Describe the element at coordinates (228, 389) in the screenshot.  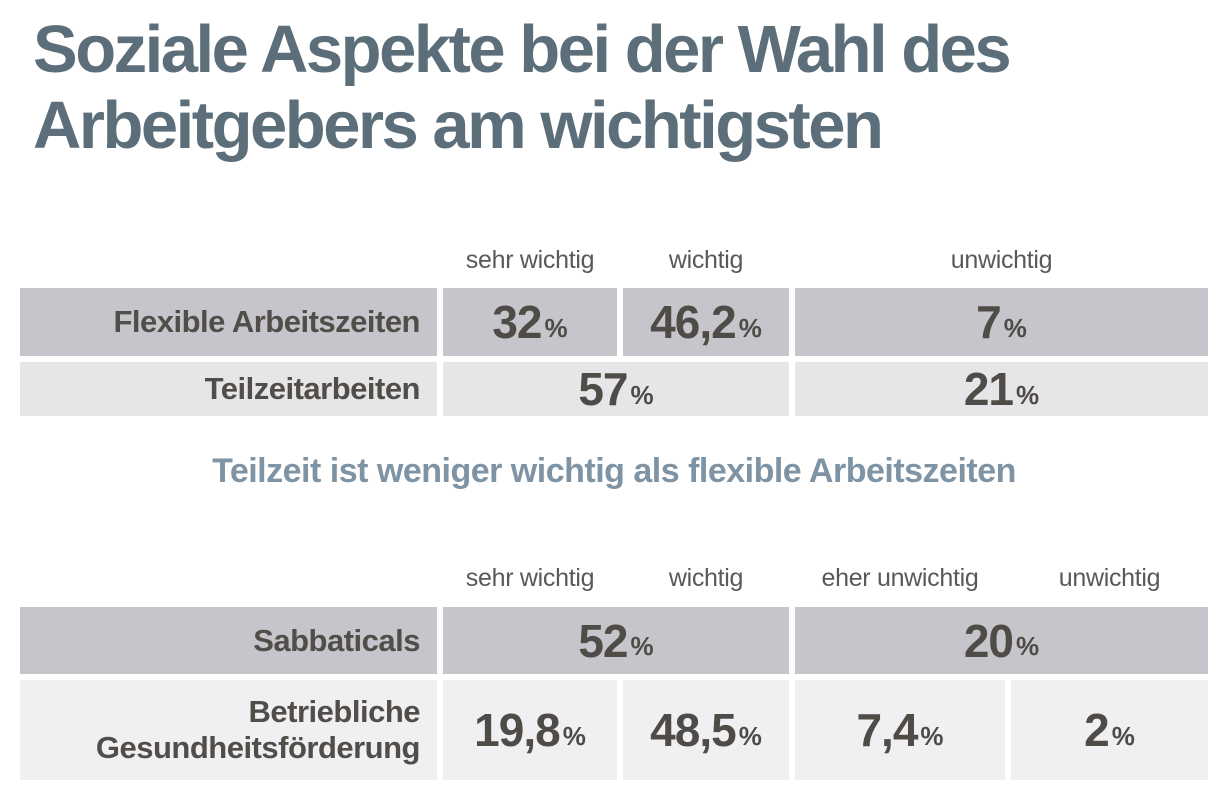
I see `row-label-teilzeitarbeiten: Teilzeitarbeiten` at that location.